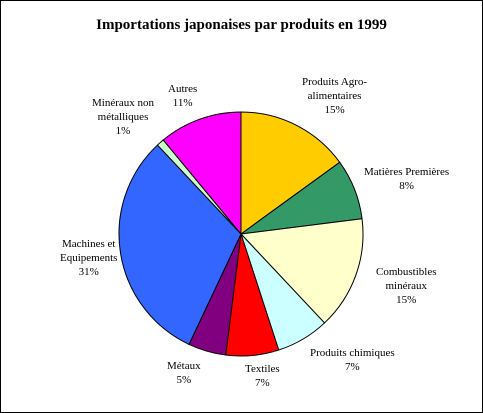 This screenshot has width=483, height=413. Describe the element at coordinates (407, 172) in the screenshot. I see `slice-label-text: Matières Premières` at that location.